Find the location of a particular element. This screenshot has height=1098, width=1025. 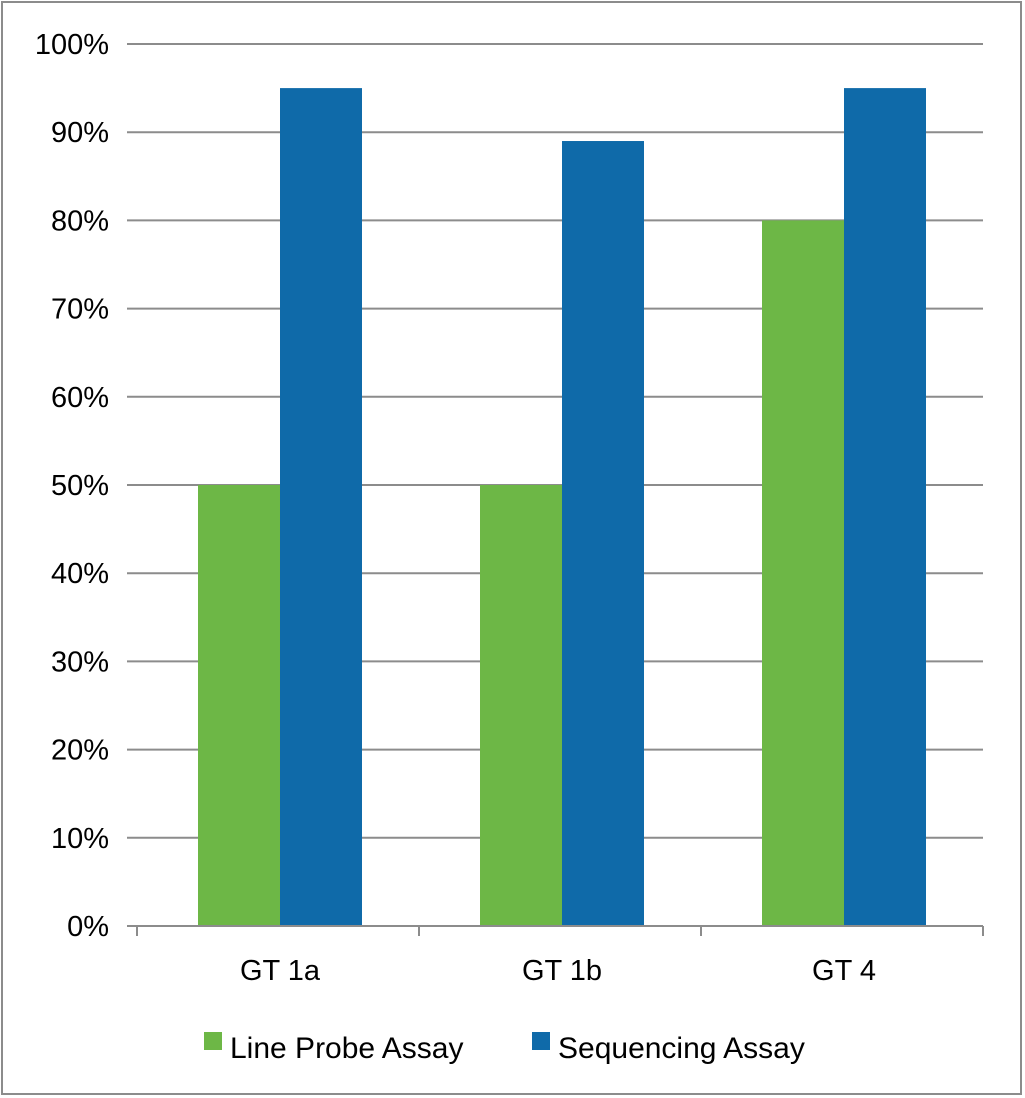

bar-line-probe-assay-gt-1a is located at coordinates (239, 705).